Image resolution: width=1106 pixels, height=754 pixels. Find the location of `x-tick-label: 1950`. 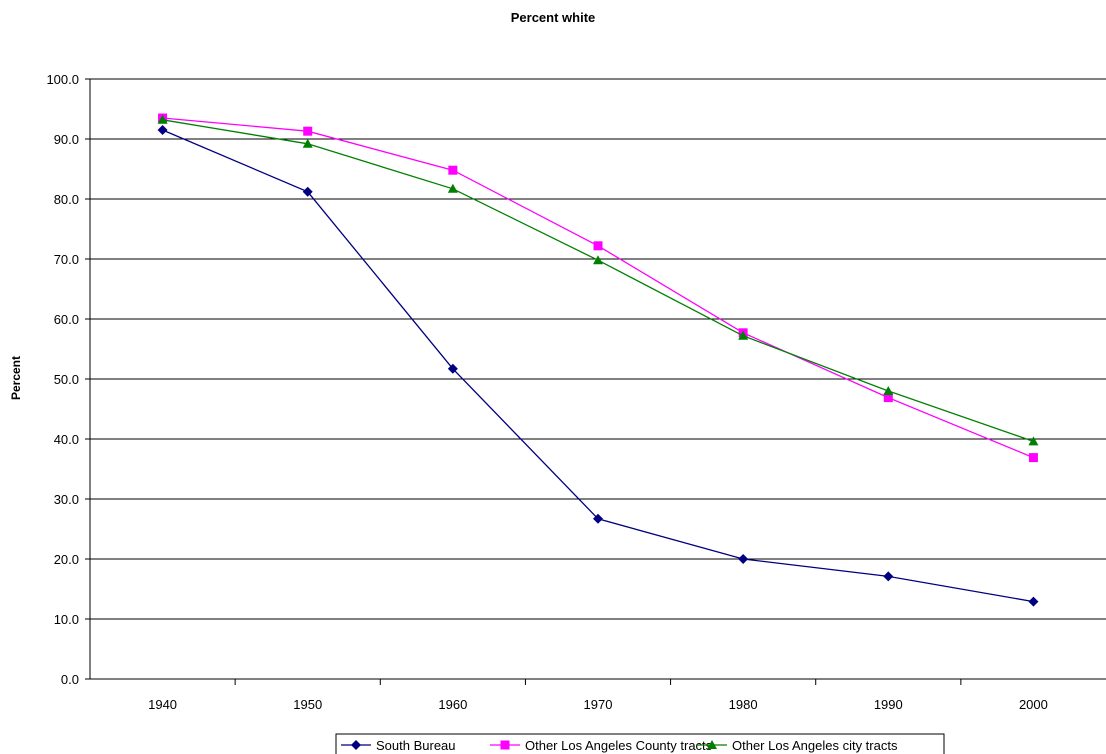

x-tick-label: 1950 is located at coordinates (307, 704).